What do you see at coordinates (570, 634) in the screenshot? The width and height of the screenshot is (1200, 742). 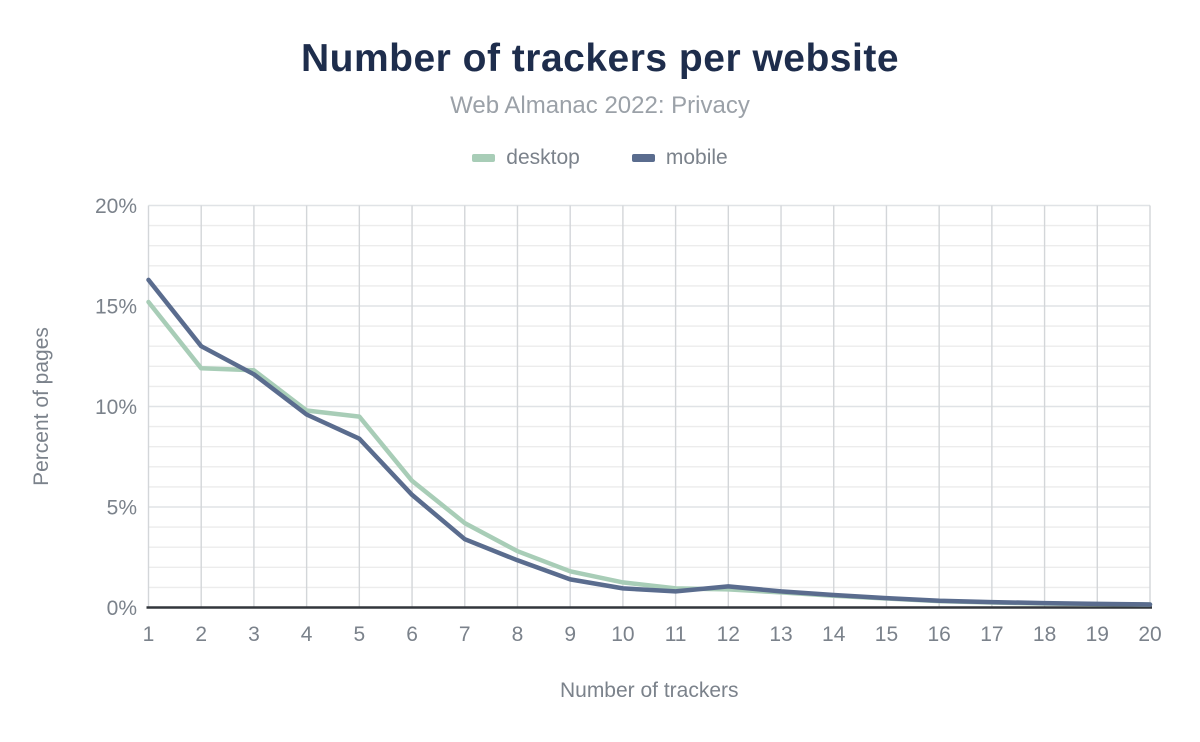 I see `x-tick-label: 9` at bounding box center [570, 634].